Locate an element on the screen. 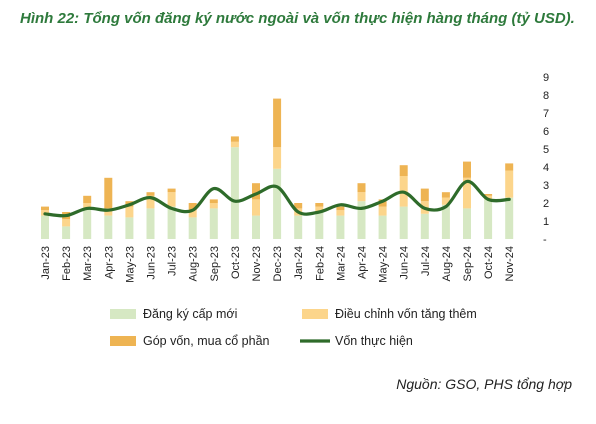  x-tick-label: Feb-23 is located at coordinates (67, 263).